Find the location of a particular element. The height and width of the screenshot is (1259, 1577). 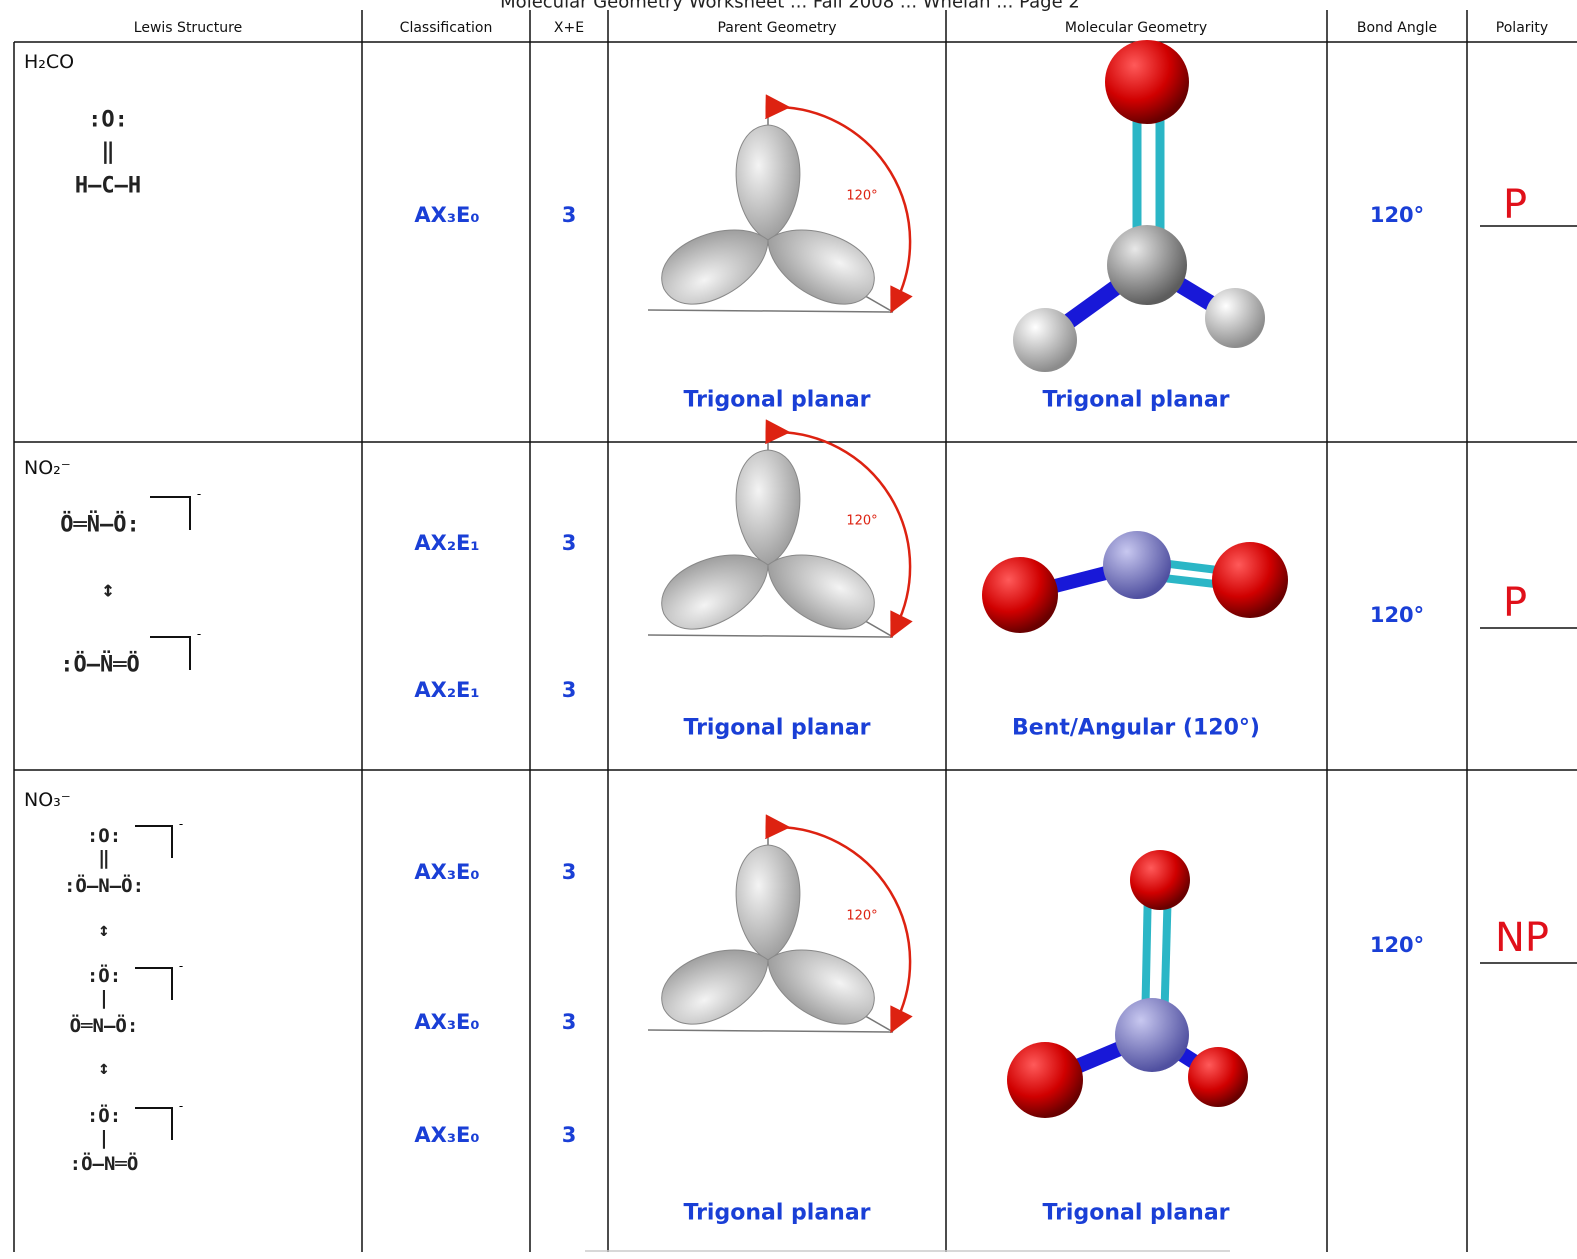

answer-lines is located at coordinates (1528, 594).